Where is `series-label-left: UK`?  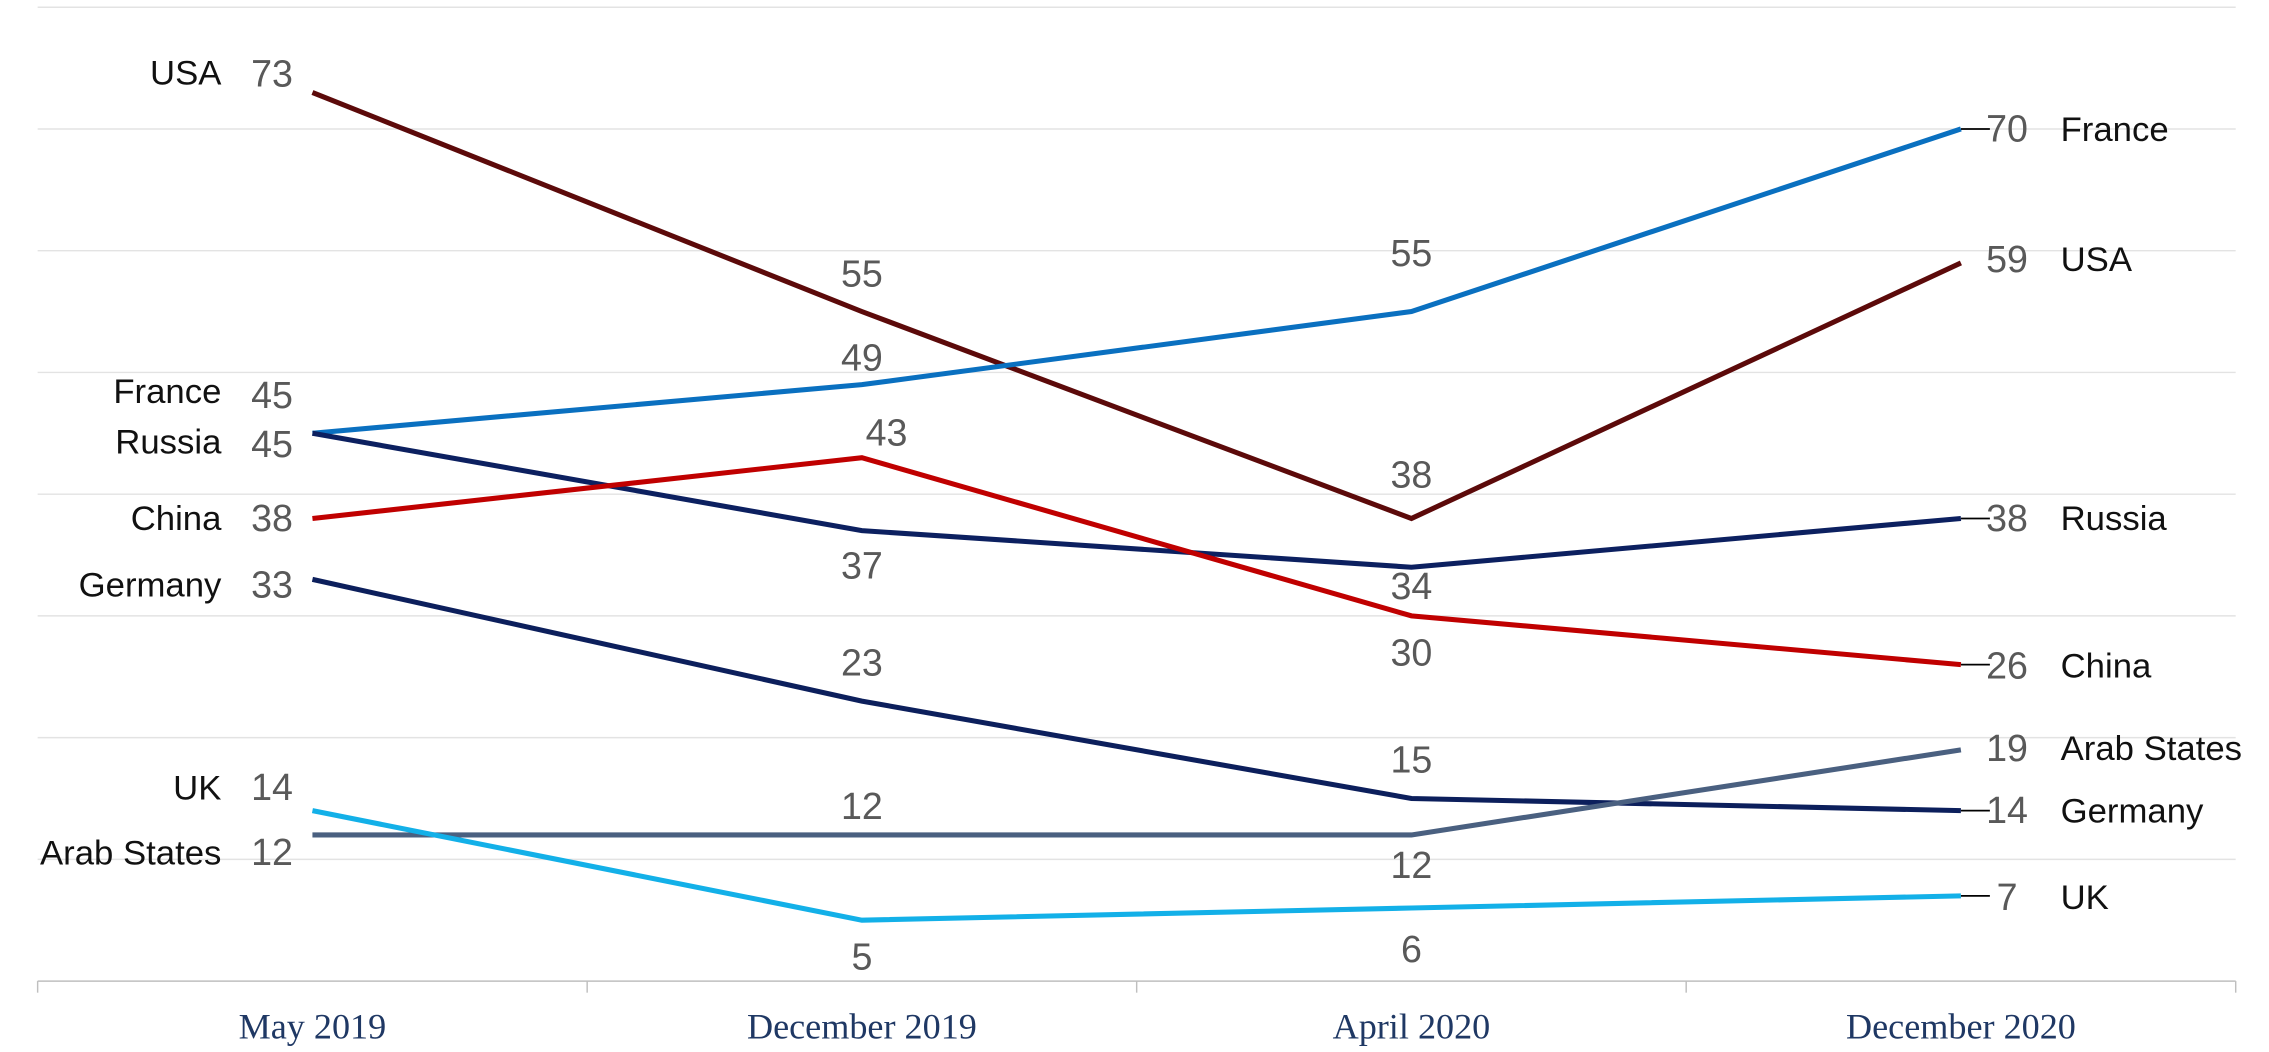
series-label-left: UK is located at coordinates (197, 788).